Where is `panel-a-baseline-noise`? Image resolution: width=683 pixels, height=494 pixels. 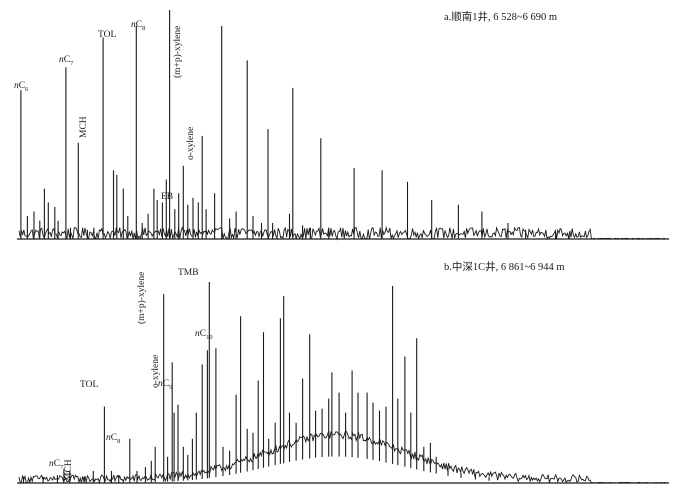
panel-a-baseline-noise is located at coordinates (342, 233).